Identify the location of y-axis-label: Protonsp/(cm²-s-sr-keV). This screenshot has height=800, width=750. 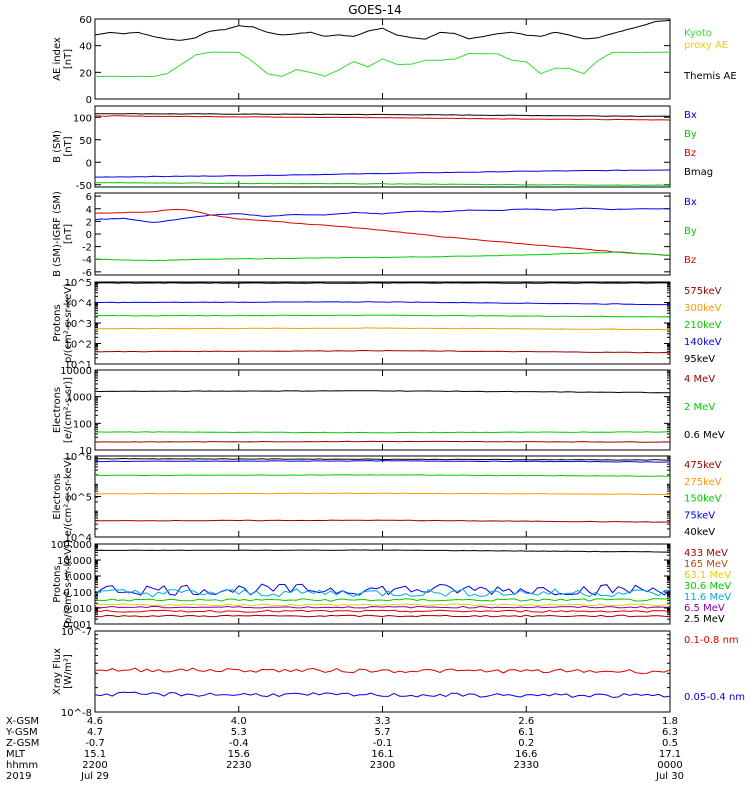
(63, 323).